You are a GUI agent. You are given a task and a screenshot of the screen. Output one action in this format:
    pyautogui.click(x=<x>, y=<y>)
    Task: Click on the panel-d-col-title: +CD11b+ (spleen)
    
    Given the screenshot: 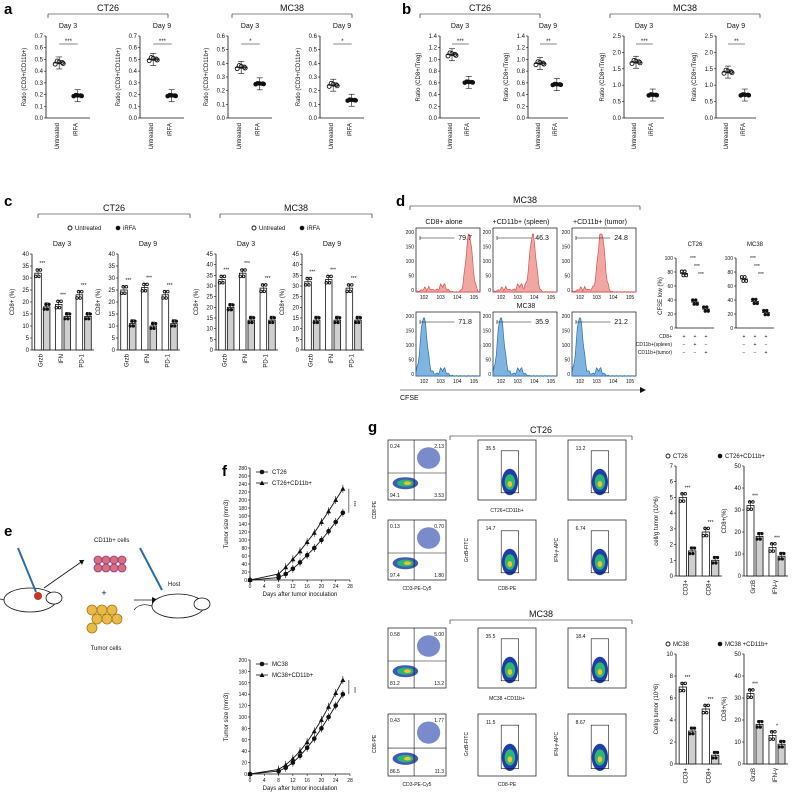 What is the action you would take?
    pyautogui.click(x=521, y=222)
    